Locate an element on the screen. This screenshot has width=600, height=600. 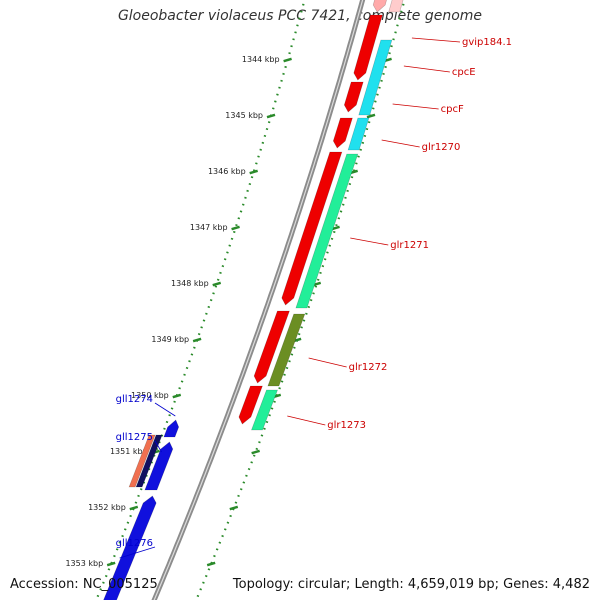
gene-label-gll1274: gll1274 is located at coordinates (134, 399).